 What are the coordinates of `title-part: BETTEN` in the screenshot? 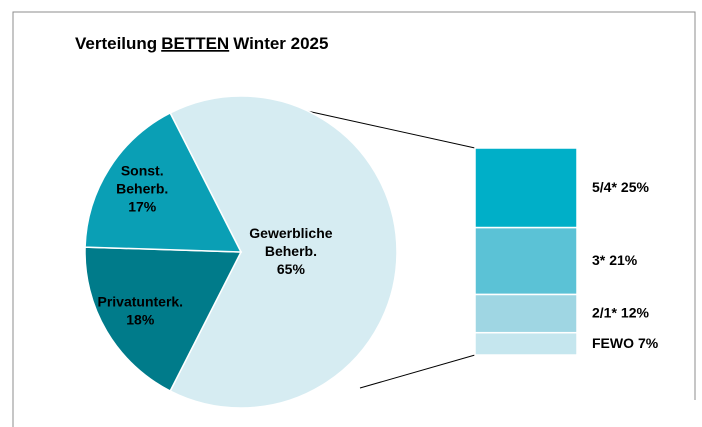 It's located at (195, 43).